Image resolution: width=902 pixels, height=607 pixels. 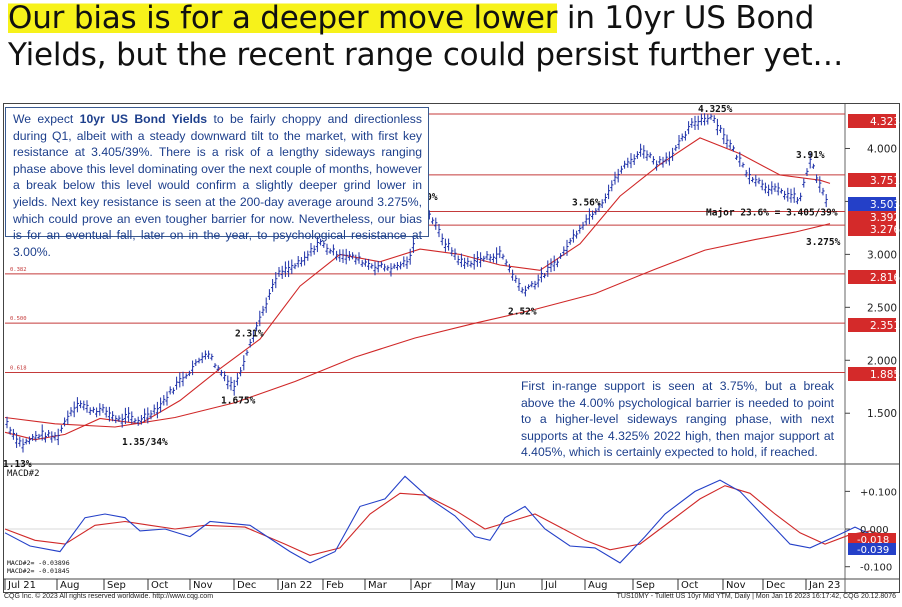 I want to click on macd-line, so click(x=445, y=519).